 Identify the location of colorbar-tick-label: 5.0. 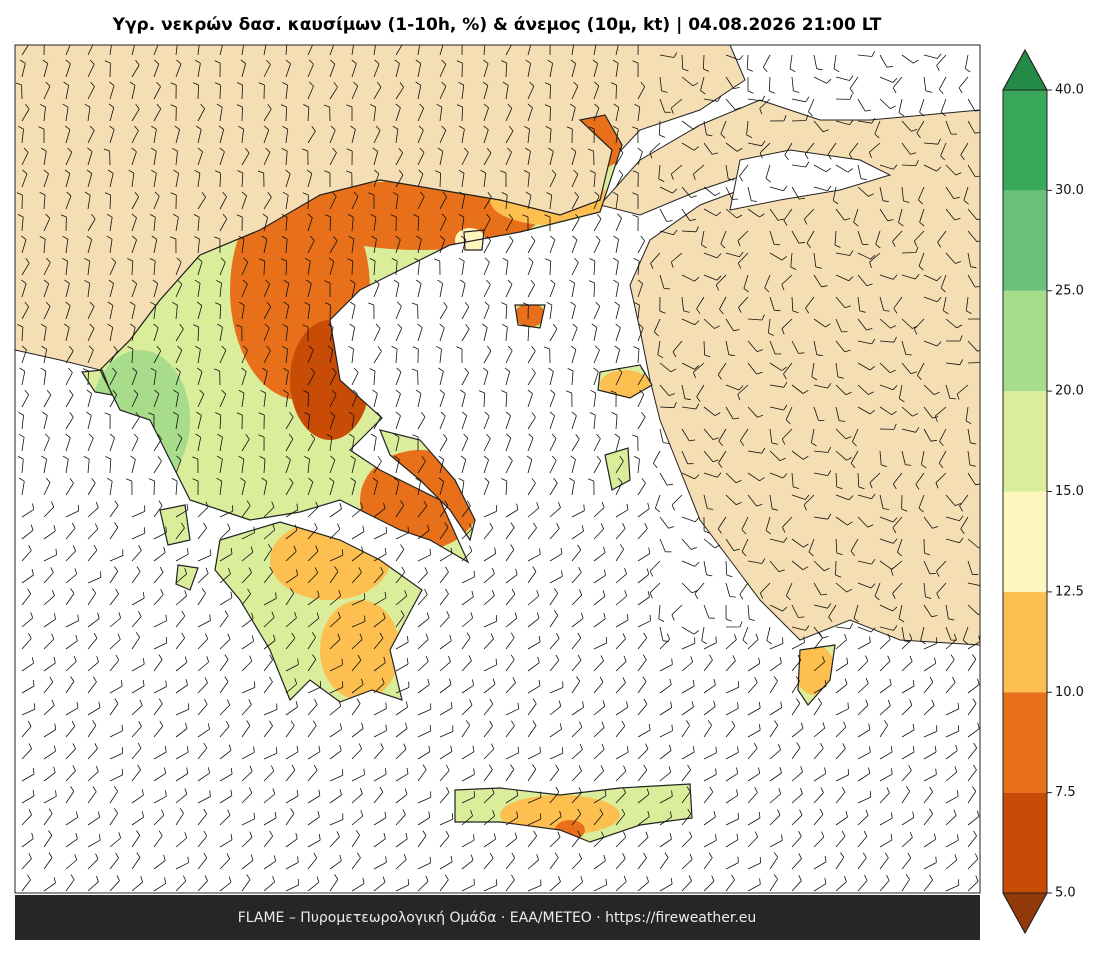
(1065, 893).